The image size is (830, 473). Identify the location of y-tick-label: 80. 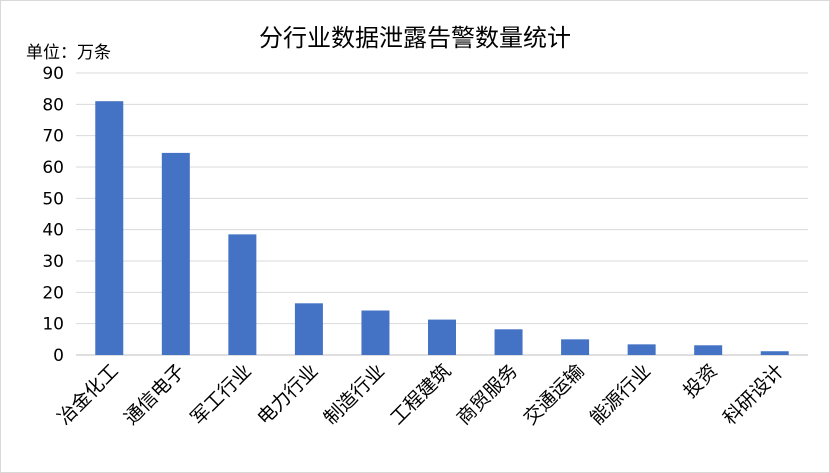
(53, 105).